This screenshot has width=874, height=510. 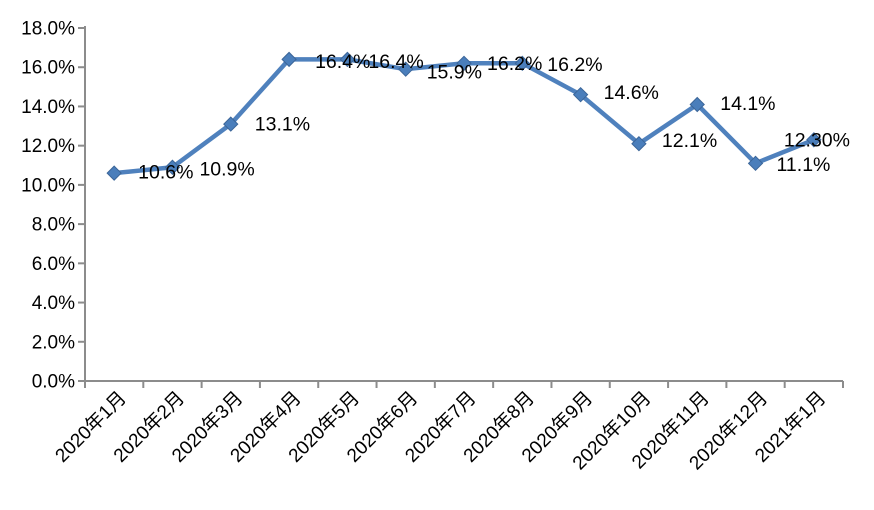 What do you see at coordinates (48, 146) in the screenshot?
I see `y-tick-label: 12.0%` at bounding box center [48, 146].